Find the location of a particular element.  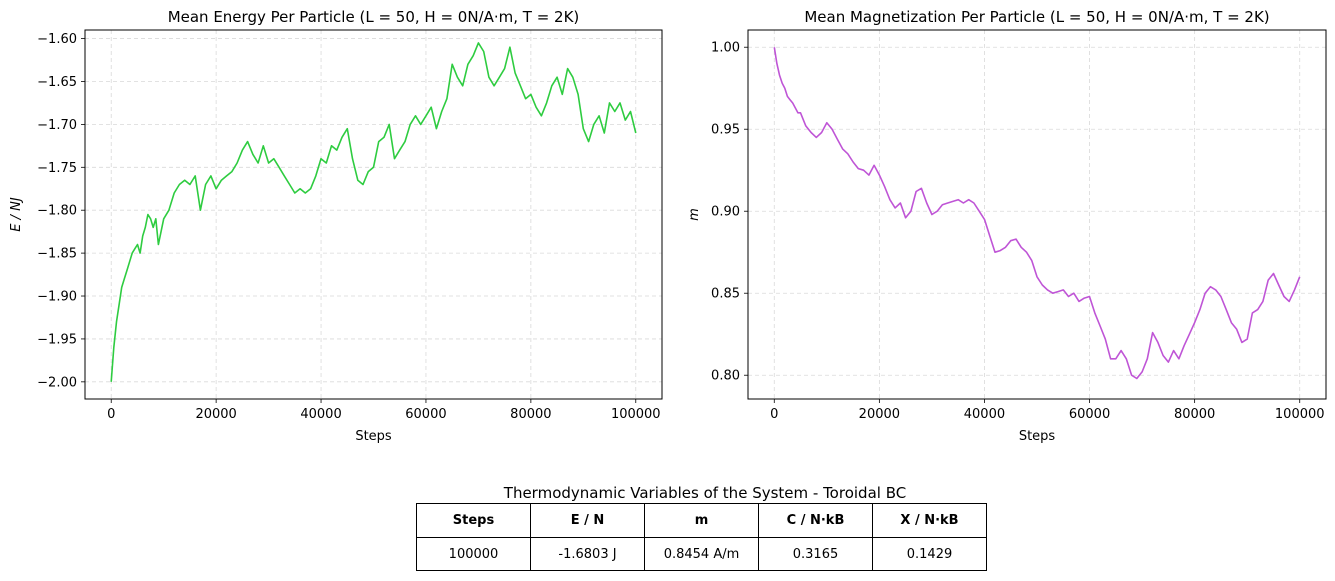

y-tick-label: 1.00 is located at coordinates (725, 48).